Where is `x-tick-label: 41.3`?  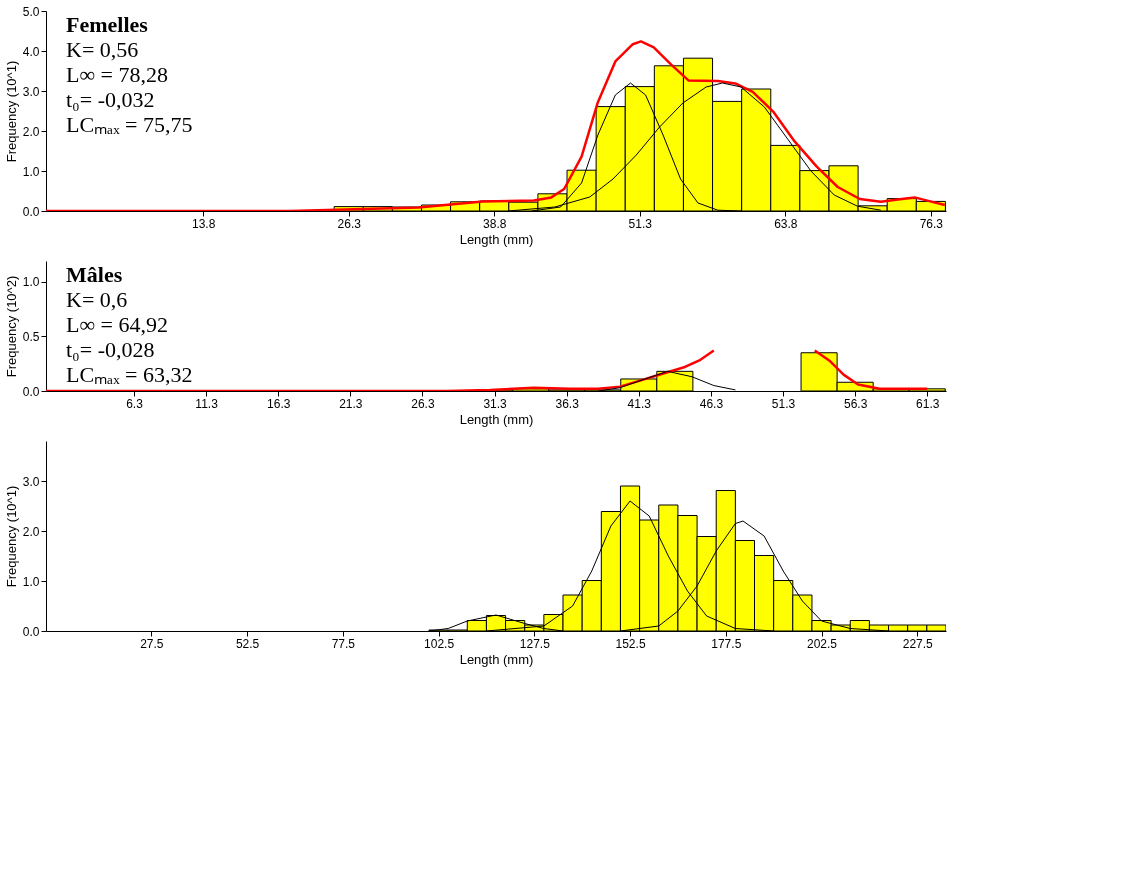
x-tick-label: 41.3 is located at coordinates (639, 403).